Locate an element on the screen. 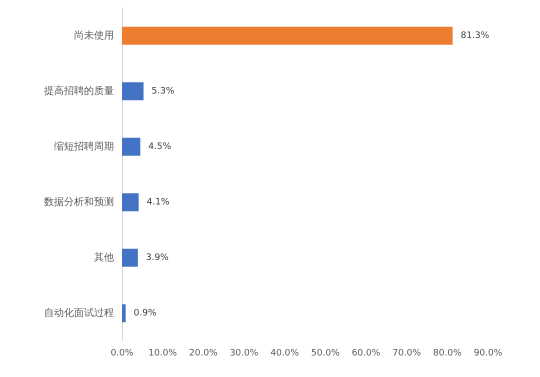  x-tick-label: 80.0% is located at coordinates (447, 353).